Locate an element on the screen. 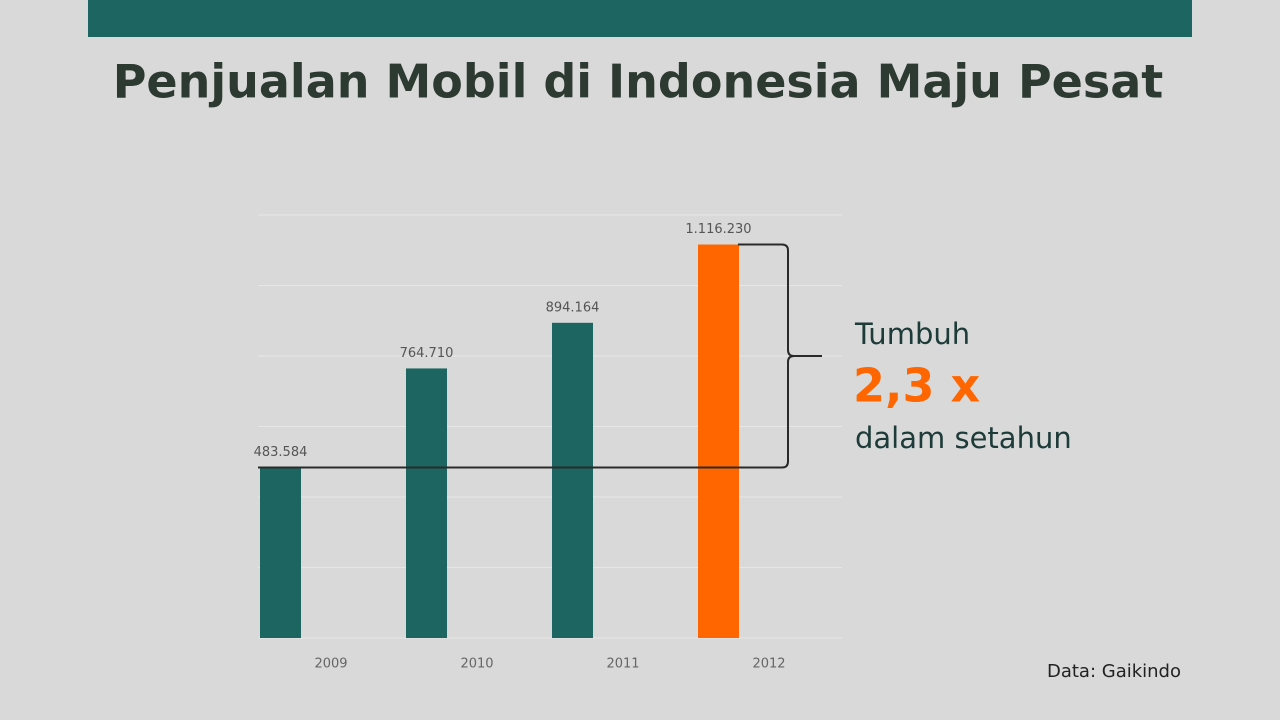 This screenshot has height=720, width=1280. annotation: Tumbuh is located at coordinates (912, 334).